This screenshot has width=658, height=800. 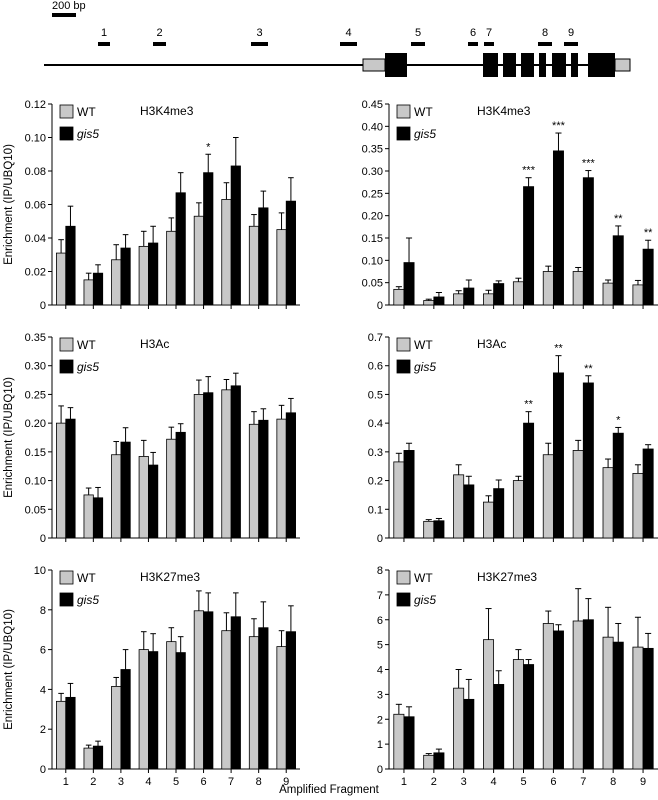 What do you see at coordinates (167, 111) in the screenshot?
I see `chart-title: H3K4me3` at bounding box center [167, 111].